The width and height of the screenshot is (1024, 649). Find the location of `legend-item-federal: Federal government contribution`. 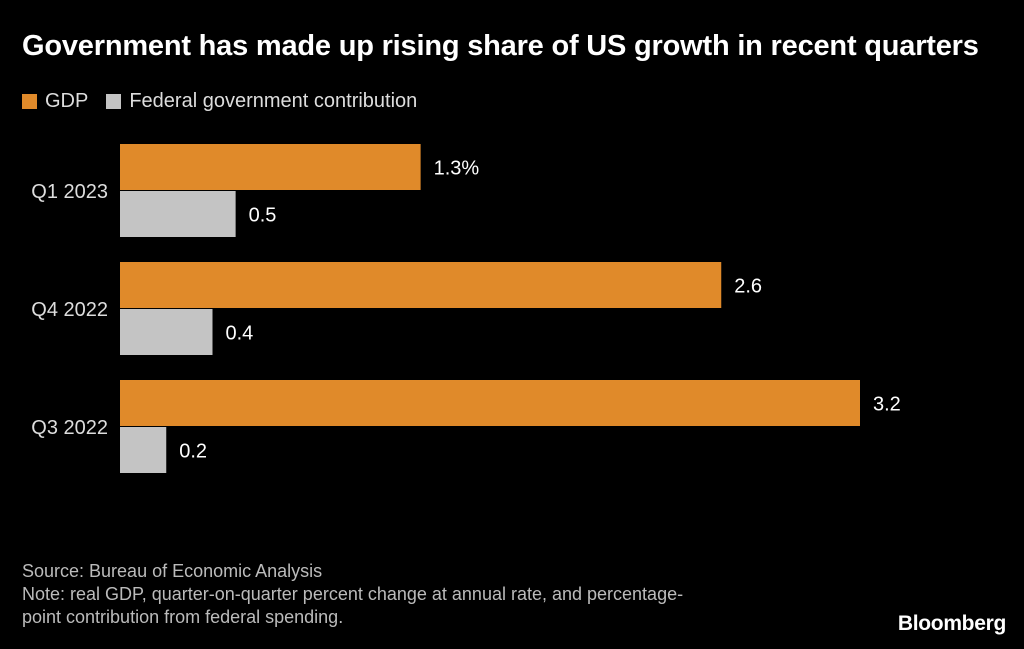

legend-item-federal: Federal government contribution is located at coordinates (261, 101).